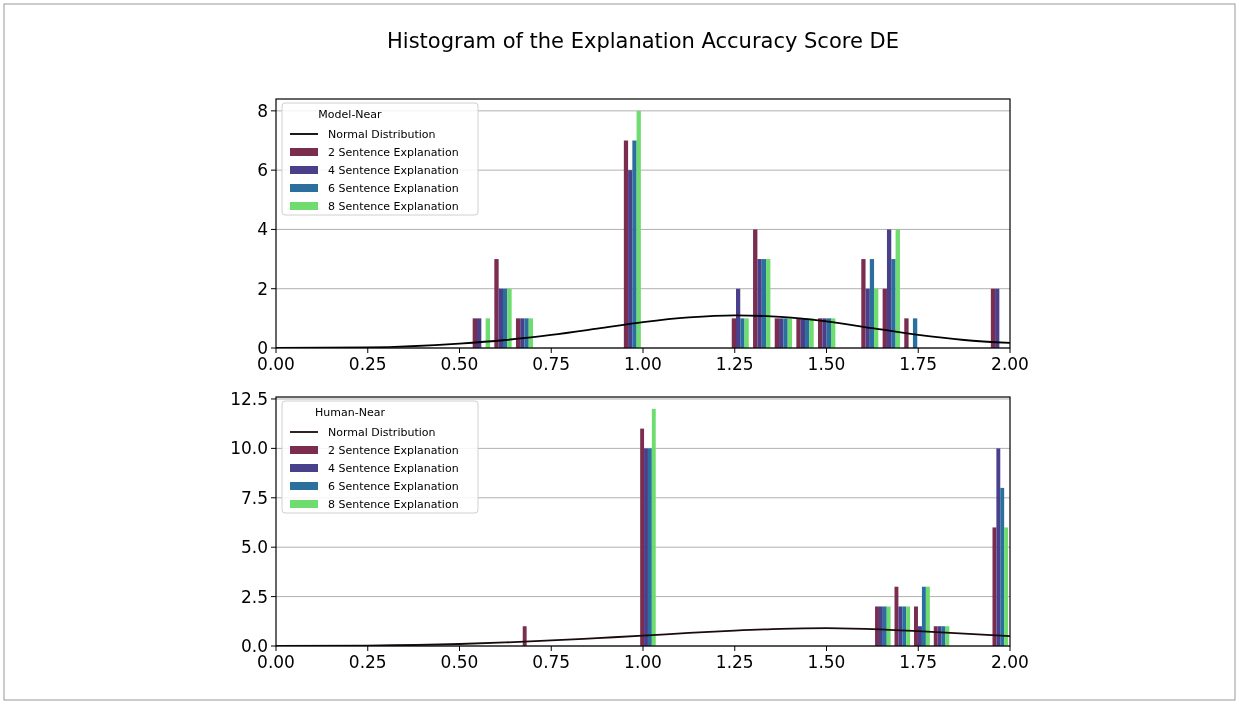 The width and height of the screenshot is (1239, 704). What do you see at coordinates (350, 114) in the screenshot?
I see `legend-title: Model-Near` at bounding box center [350, 114].